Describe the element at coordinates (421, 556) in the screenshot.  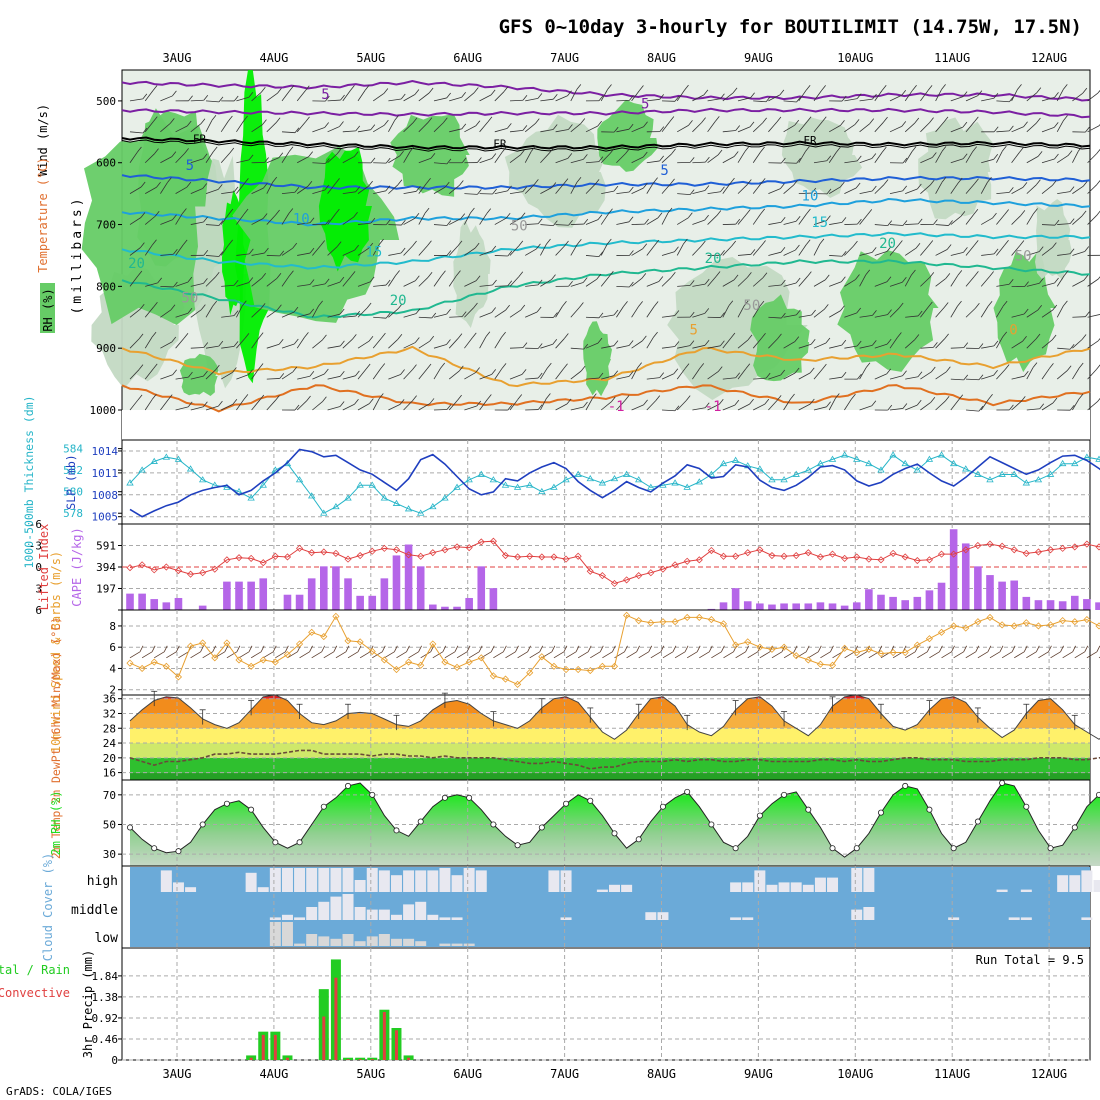
I see `lifted-index-point` at that location.